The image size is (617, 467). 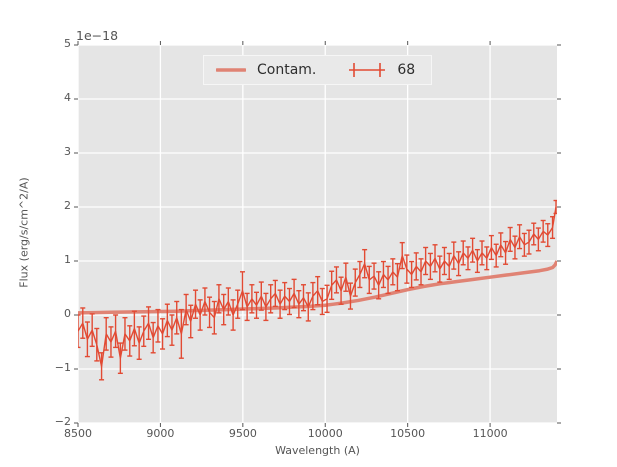 I want to click on y-axis-offset-text: 1e−18, so click(x=97, y=35).